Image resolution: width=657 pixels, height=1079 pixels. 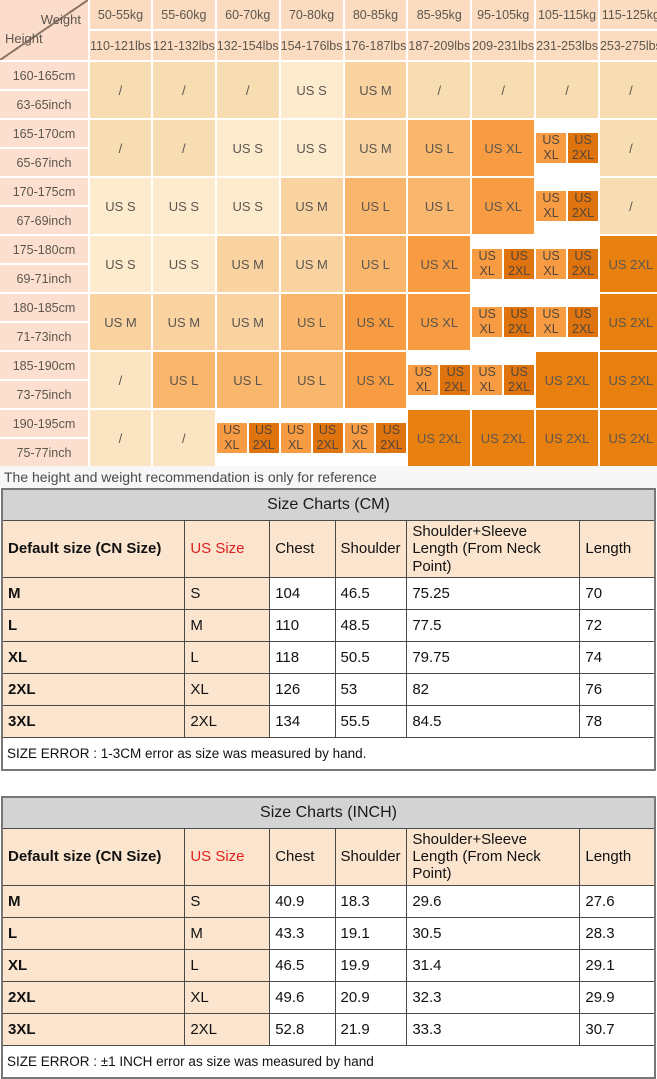 I want to click on cm-chart-data-cell: 126, so click(x=302, y=689).